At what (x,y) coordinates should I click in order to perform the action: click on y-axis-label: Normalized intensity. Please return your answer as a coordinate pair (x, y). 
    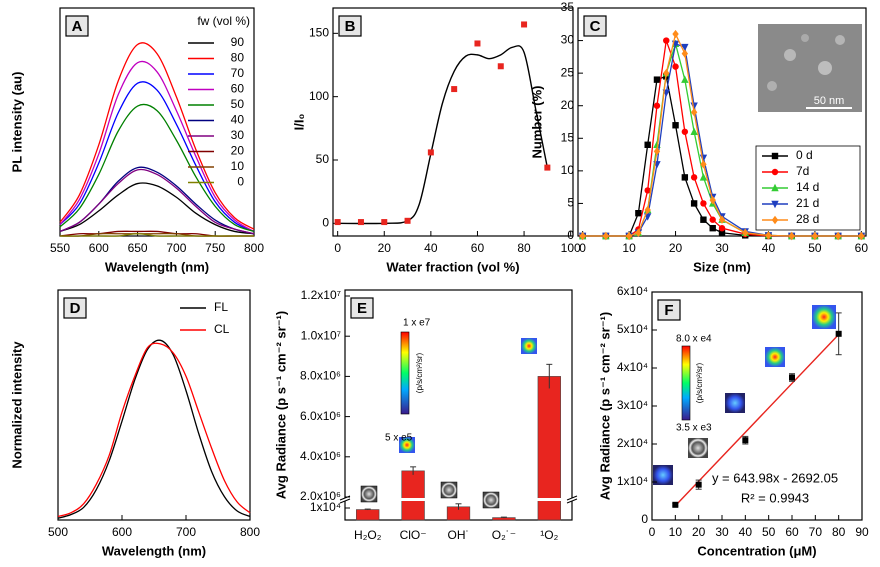
    Looking at the image, I should click on (16, 405).